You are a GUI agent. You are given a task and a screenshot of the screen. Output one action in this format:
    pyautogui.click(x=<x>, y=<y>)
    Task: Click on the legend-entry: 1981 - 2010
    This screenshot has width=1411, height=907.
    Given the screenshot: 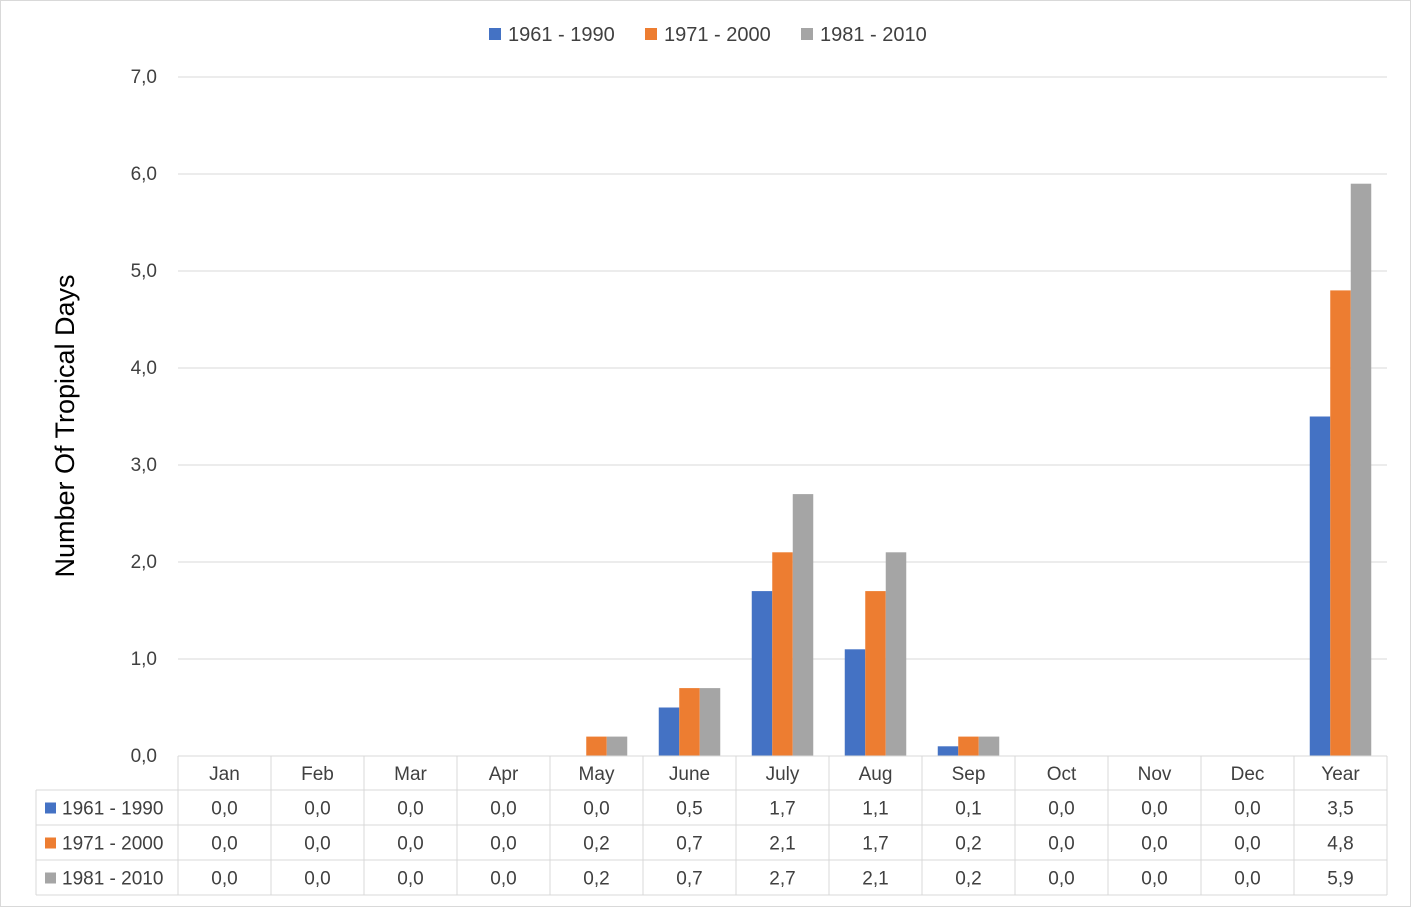 What is the action you would take?
    pyautogui.click(x=873, y=35)
    